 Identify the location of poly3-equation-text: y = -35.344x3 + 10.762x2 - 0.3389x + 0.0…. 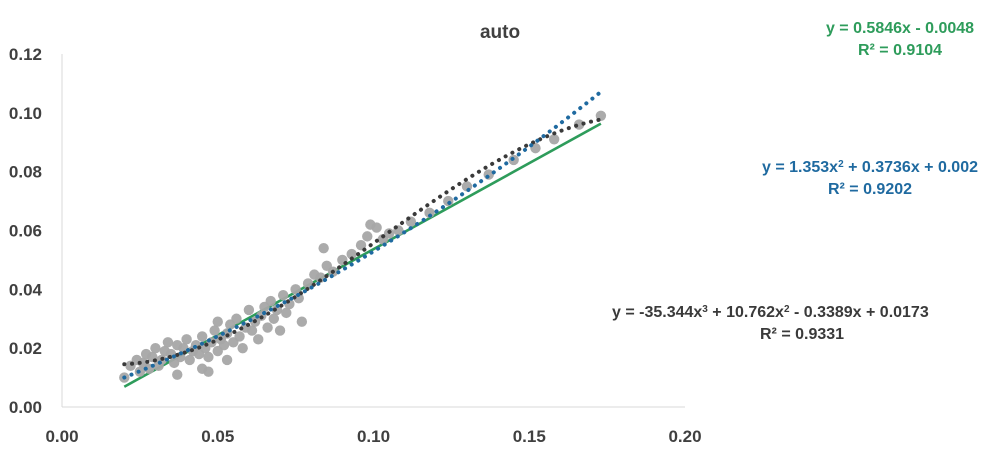
(770, 312).